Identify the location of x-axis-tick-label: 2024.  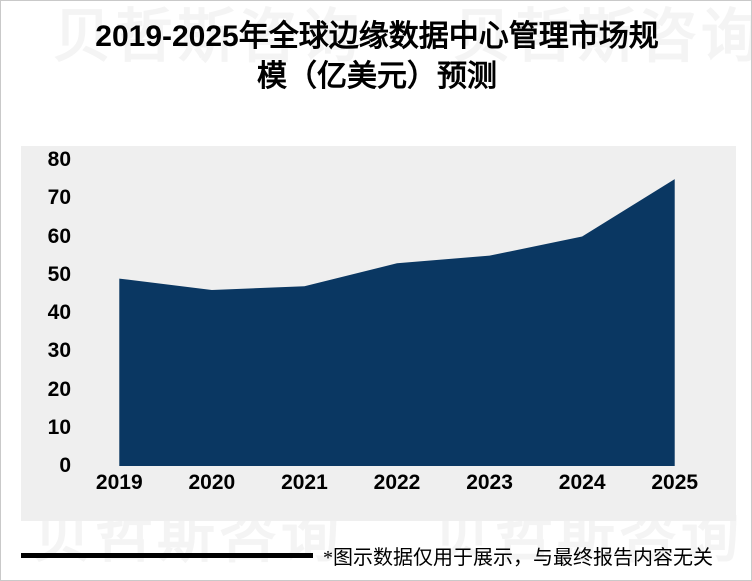
(582, 482).